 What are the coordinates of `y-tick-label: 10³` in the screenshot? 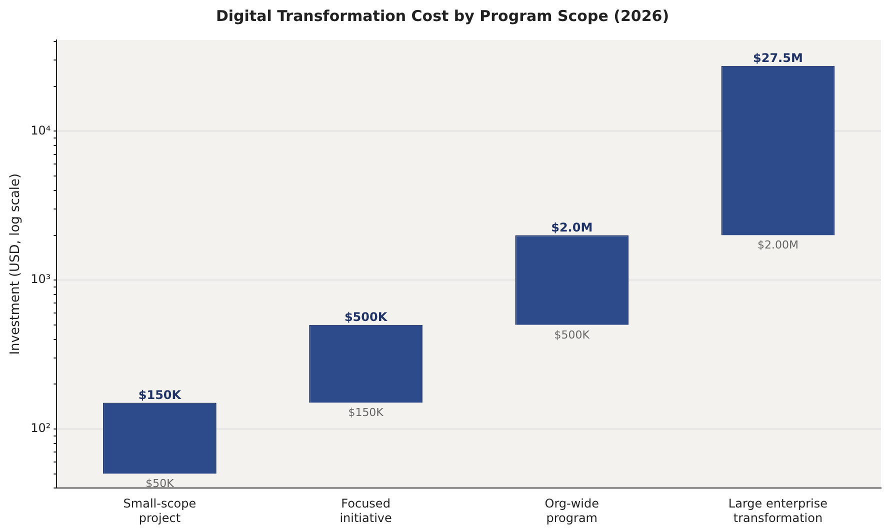 It's located at (40, 279).